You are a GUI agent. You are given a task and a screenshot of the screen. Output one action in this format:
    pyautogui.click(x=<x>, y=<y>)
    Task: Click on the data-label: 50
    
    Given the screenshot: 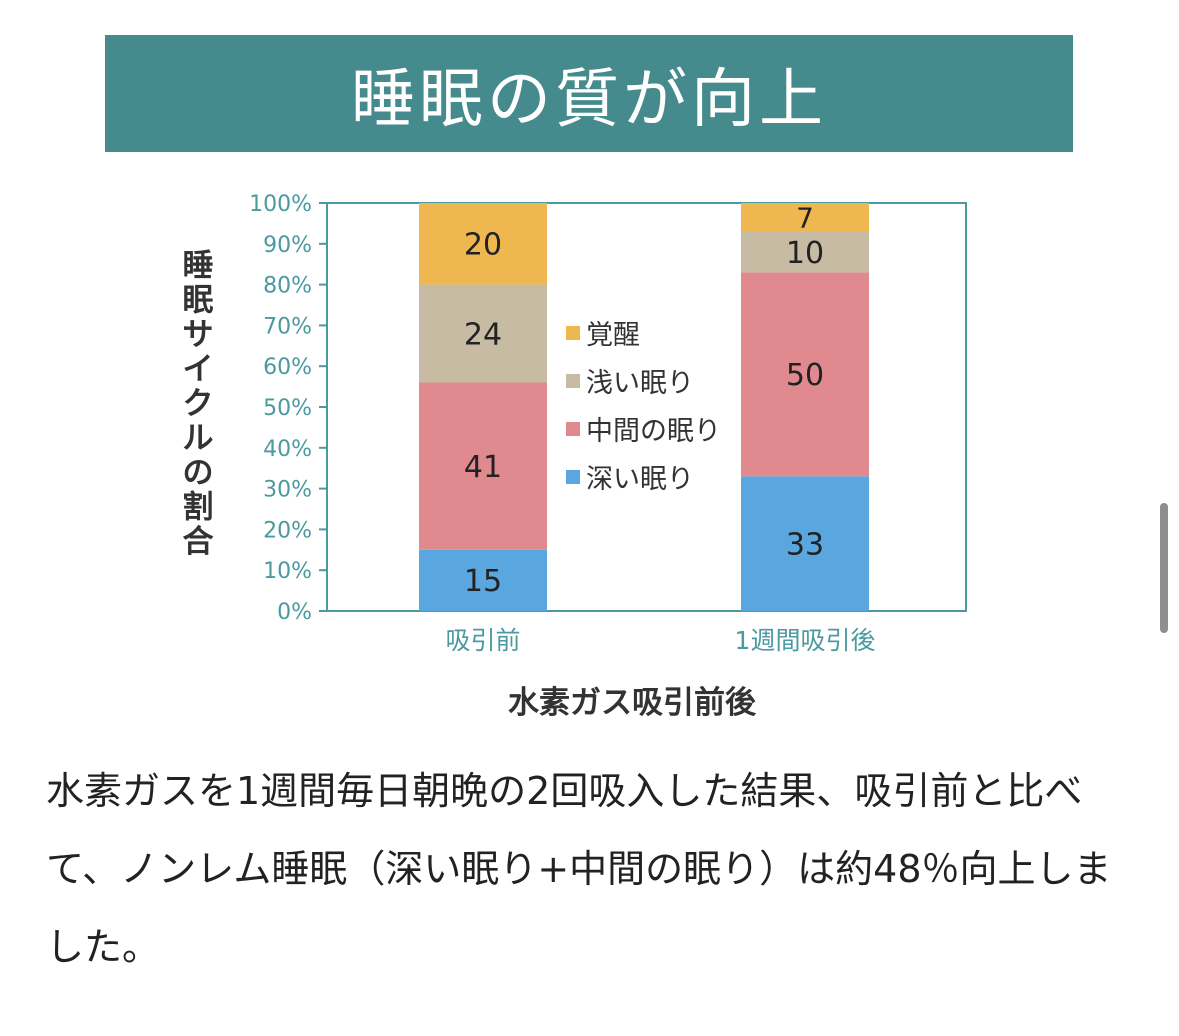 What is the action you would take?
    pyautogui.click(x=805, y=375)
    